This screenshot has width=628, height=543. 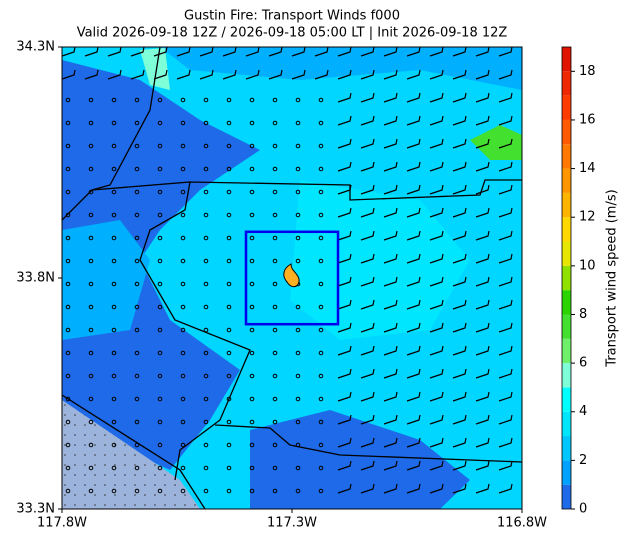 What do you see at coordinates (583, 509) in the screenshot?
I see `colorbar-tick-label: 0` at bounding box center [583, 509].